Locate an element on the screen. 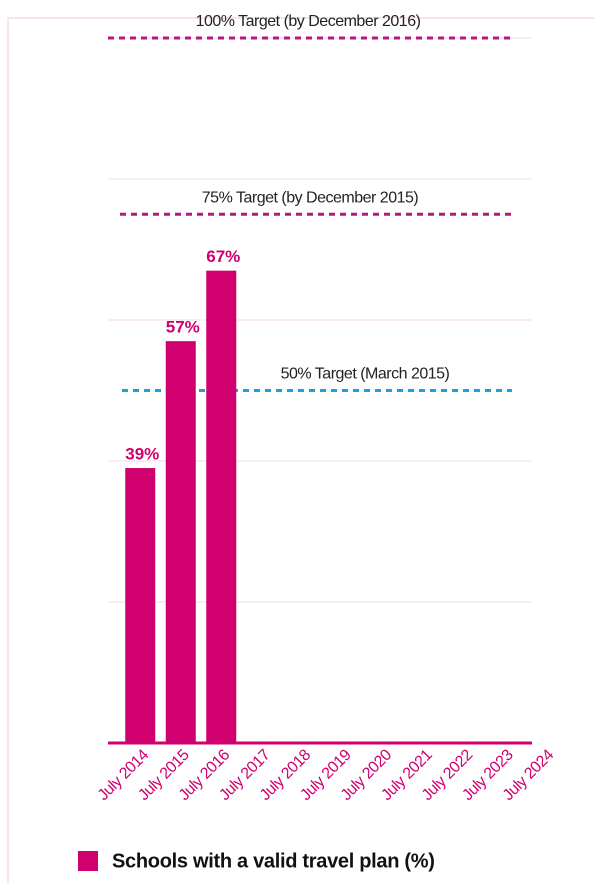 The width and height of the screenshot is (595, 884). target-label: 75% Target (by December 2015) is located at coordinates (310, 197).